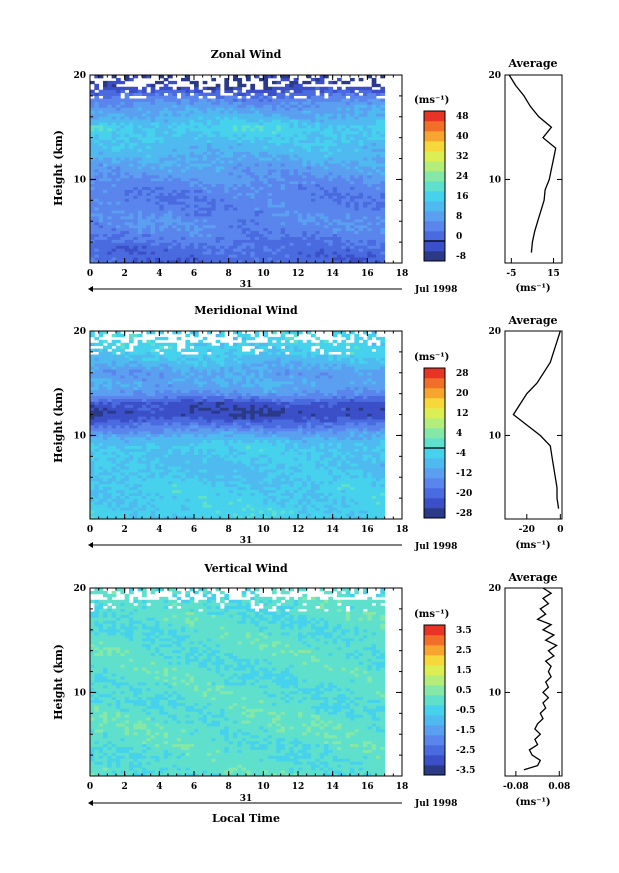 The image size is (619, 873). I want to click on colorbar-tick-label: 48, so click(462, 117).